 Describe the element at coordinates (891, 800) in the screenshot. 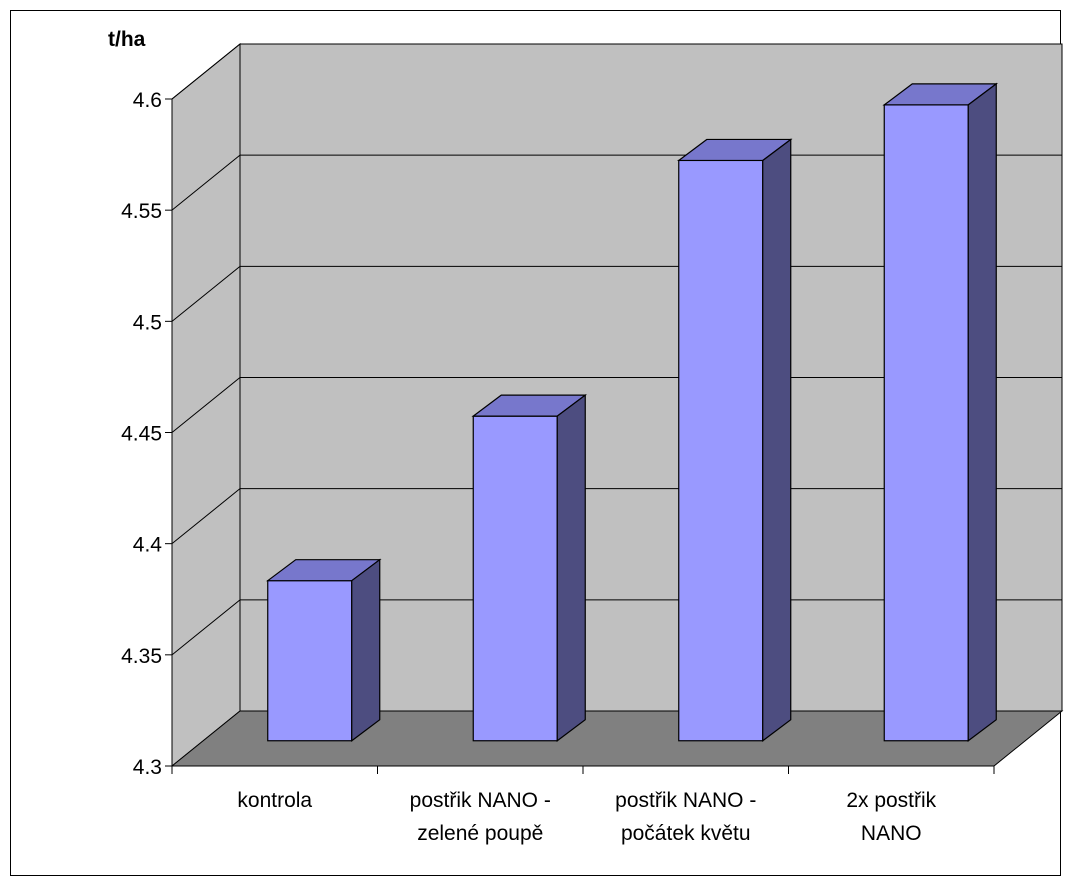

I see `x-category-label: 2x postřik` at that location.